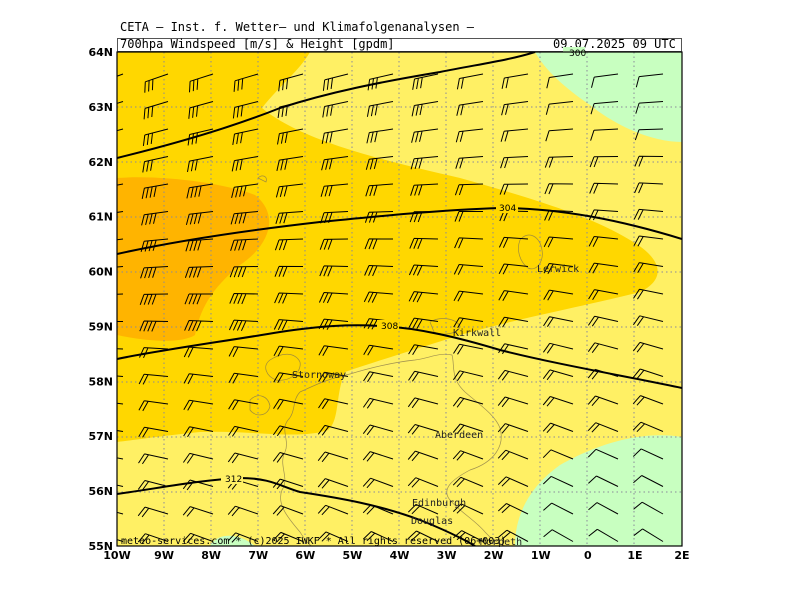 This screenshot has height=600, width=800. I want to click on wind-band-5-10-southeast, so click(598, 490).